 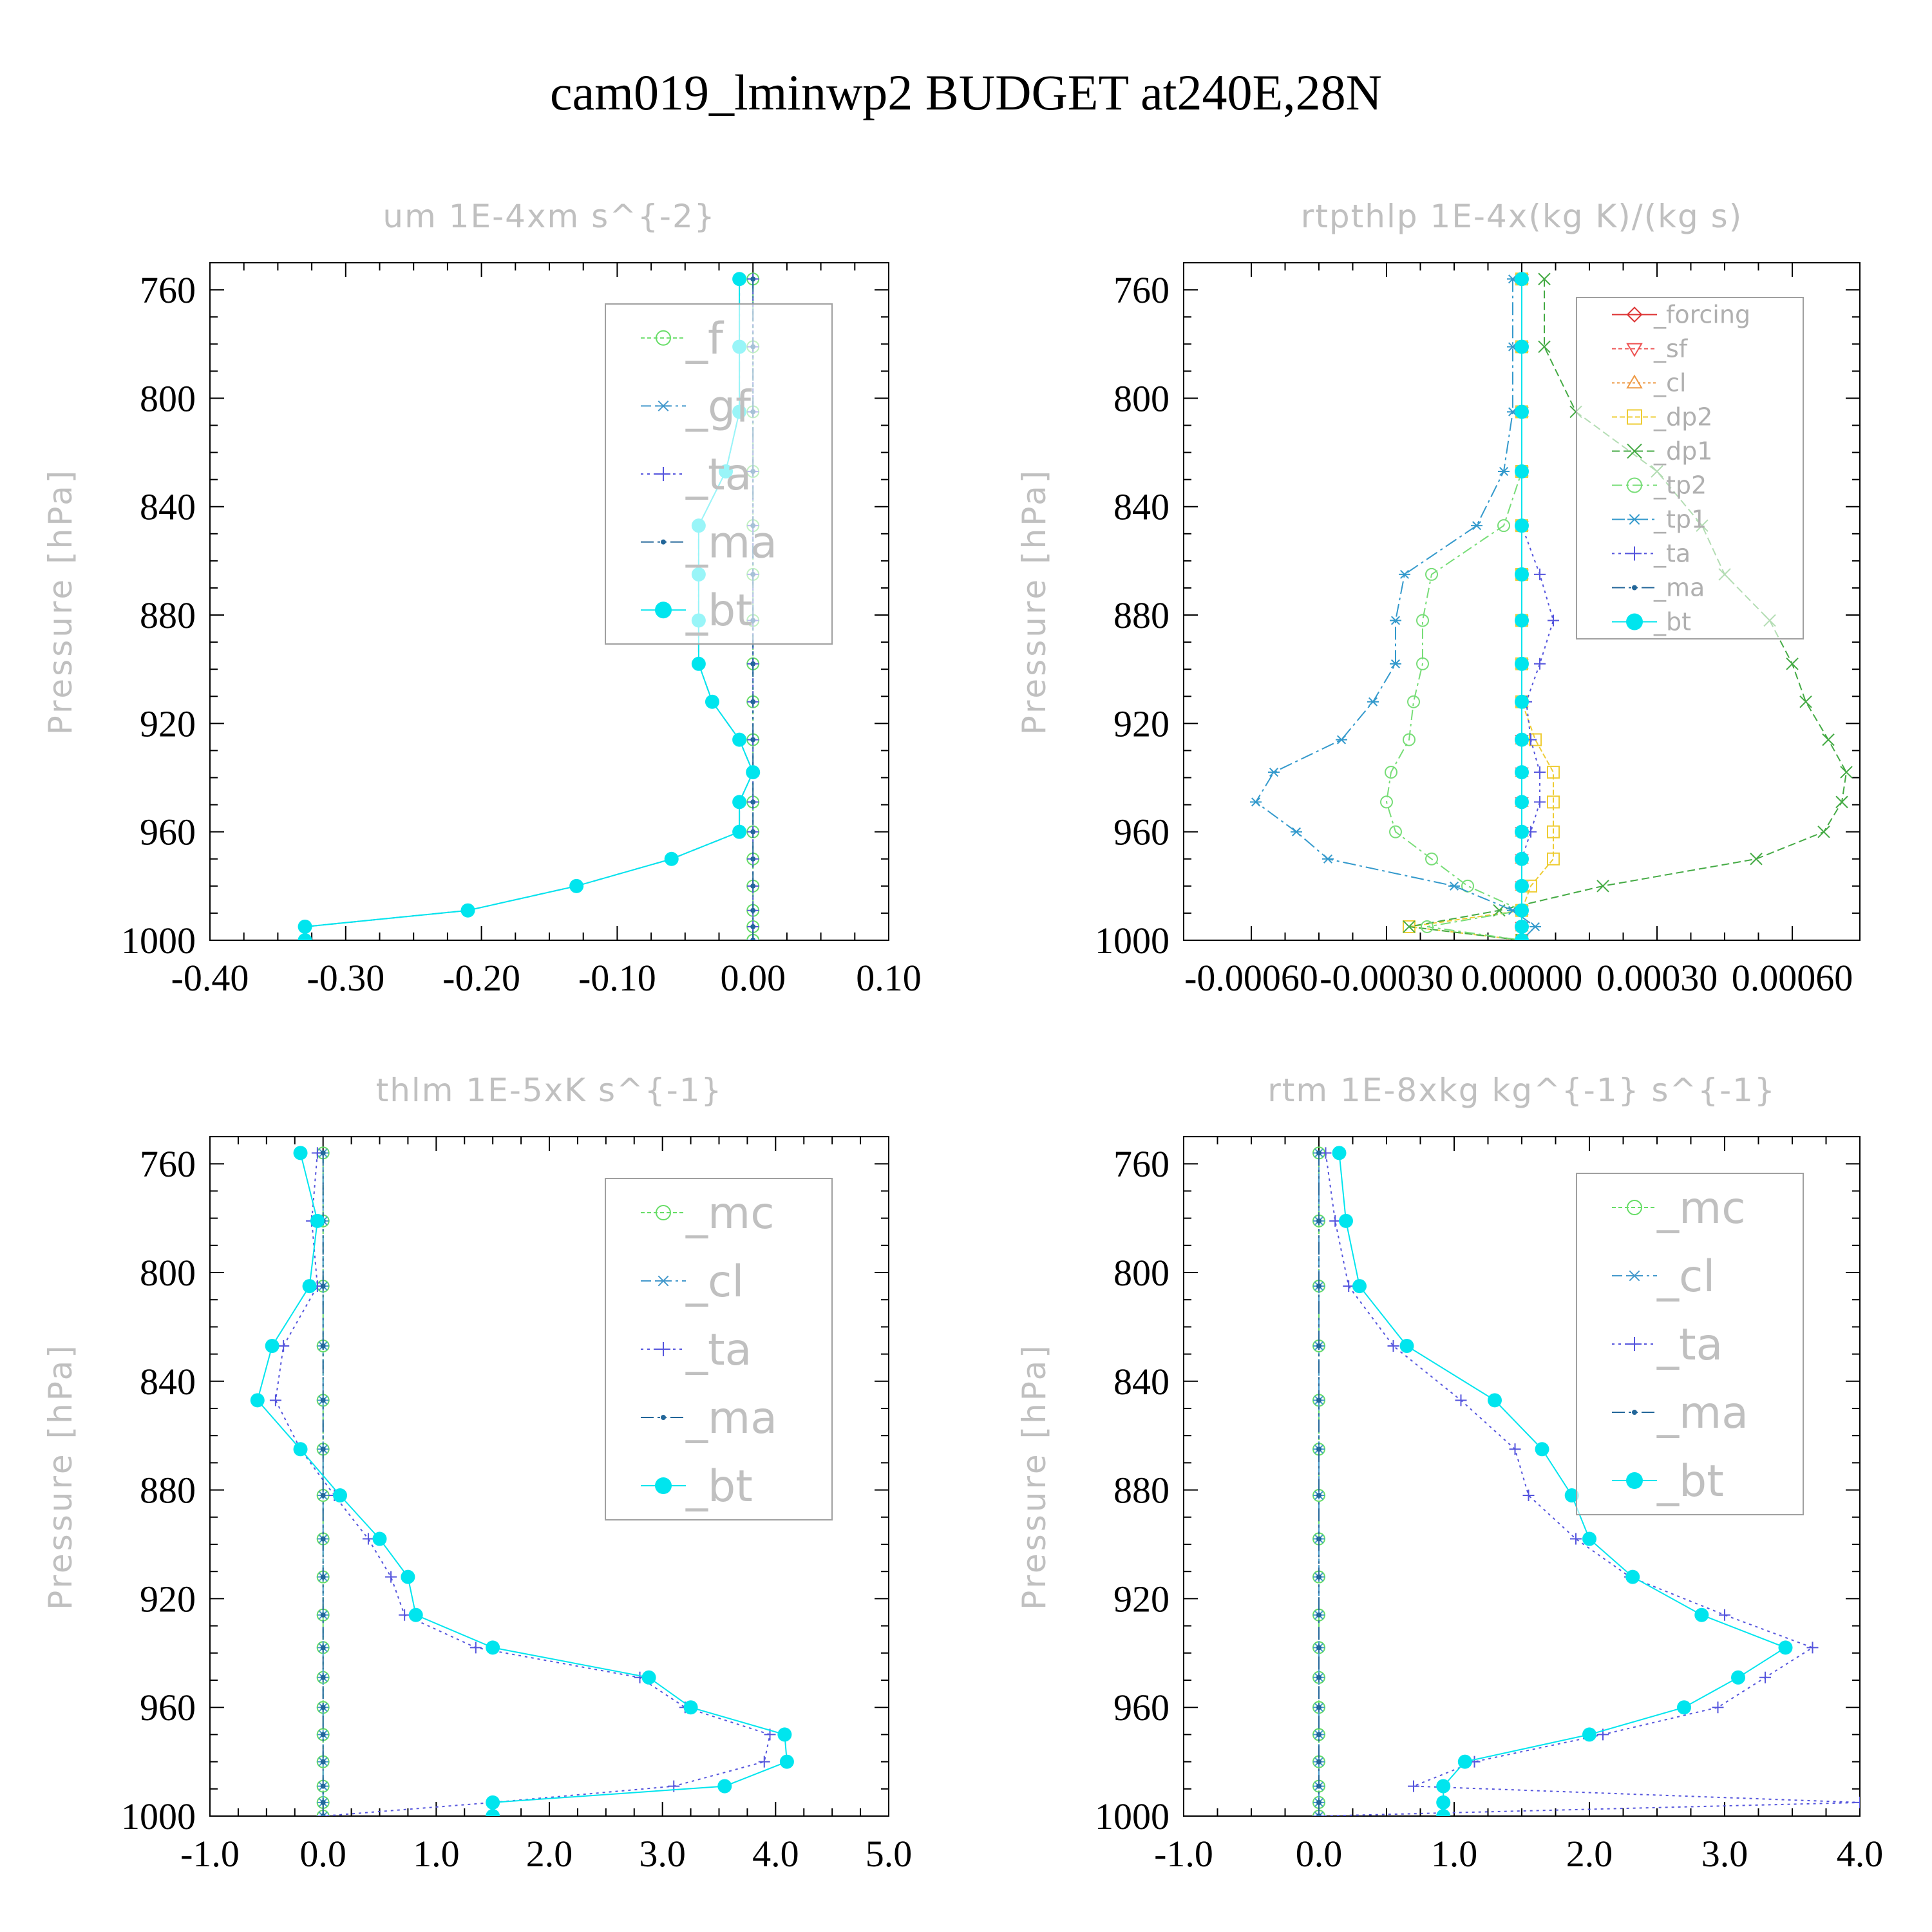 What do you see at coordinates (1671, 349) in the screenshot?
I see `legend-label: _sf` at bounding box center [1671, 349].